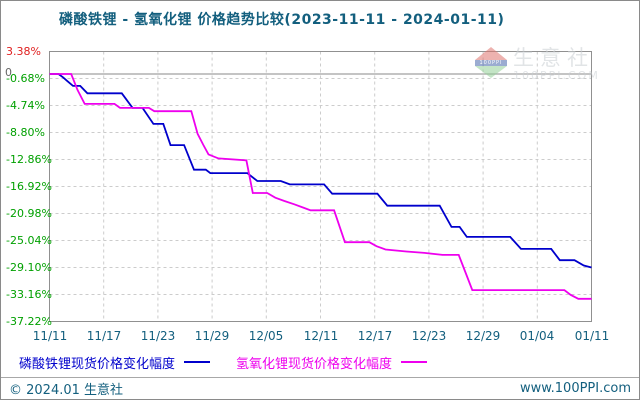 This screenshot has width=640, height=400. Describe the element at coordinates (29, 159) in the screenshot. I see `y-tick-label: -12.86%` at that location.